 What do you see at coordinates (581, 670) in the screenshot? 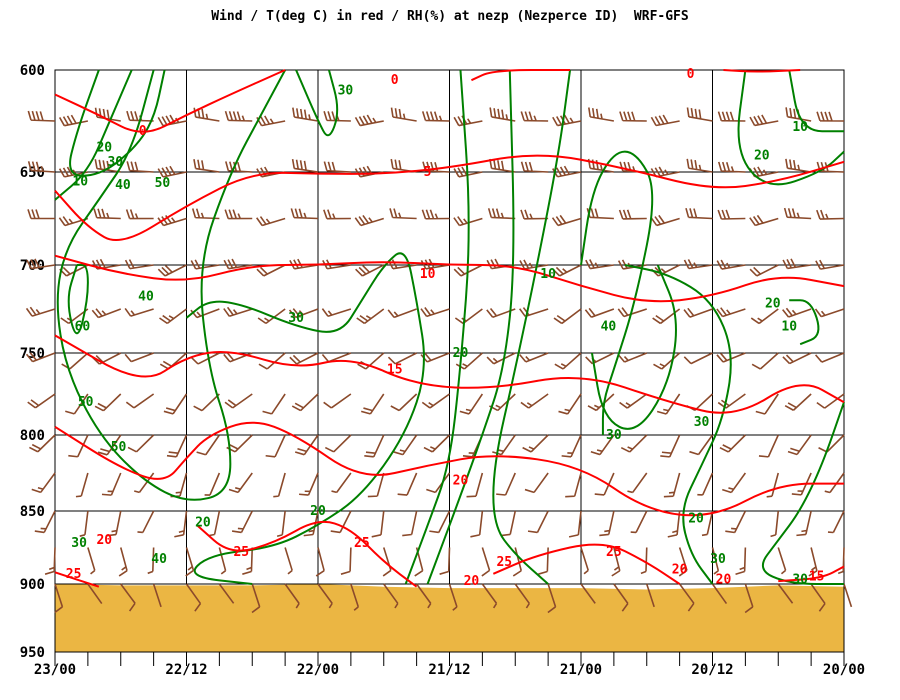
I see `x-tick-label: 21/00` at bounding box center [581, 670].